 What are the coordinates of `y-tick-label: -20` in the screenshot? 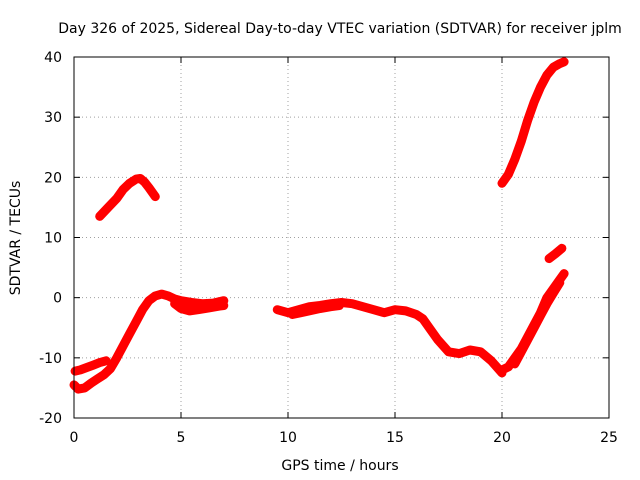 It's located at (50, 419).